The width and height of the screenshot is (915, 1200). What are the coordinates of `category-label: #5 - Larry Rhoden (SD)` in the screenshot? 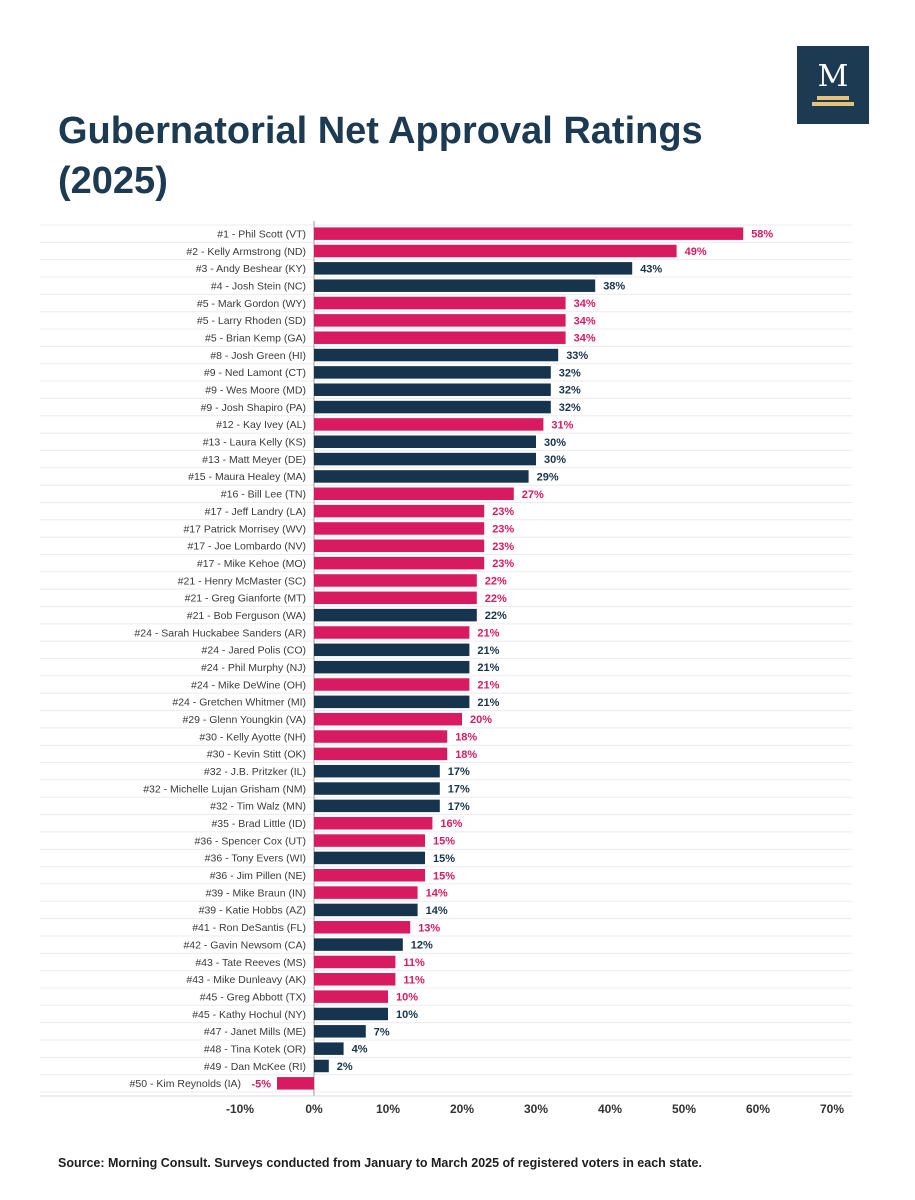 It's located at (251, 321).